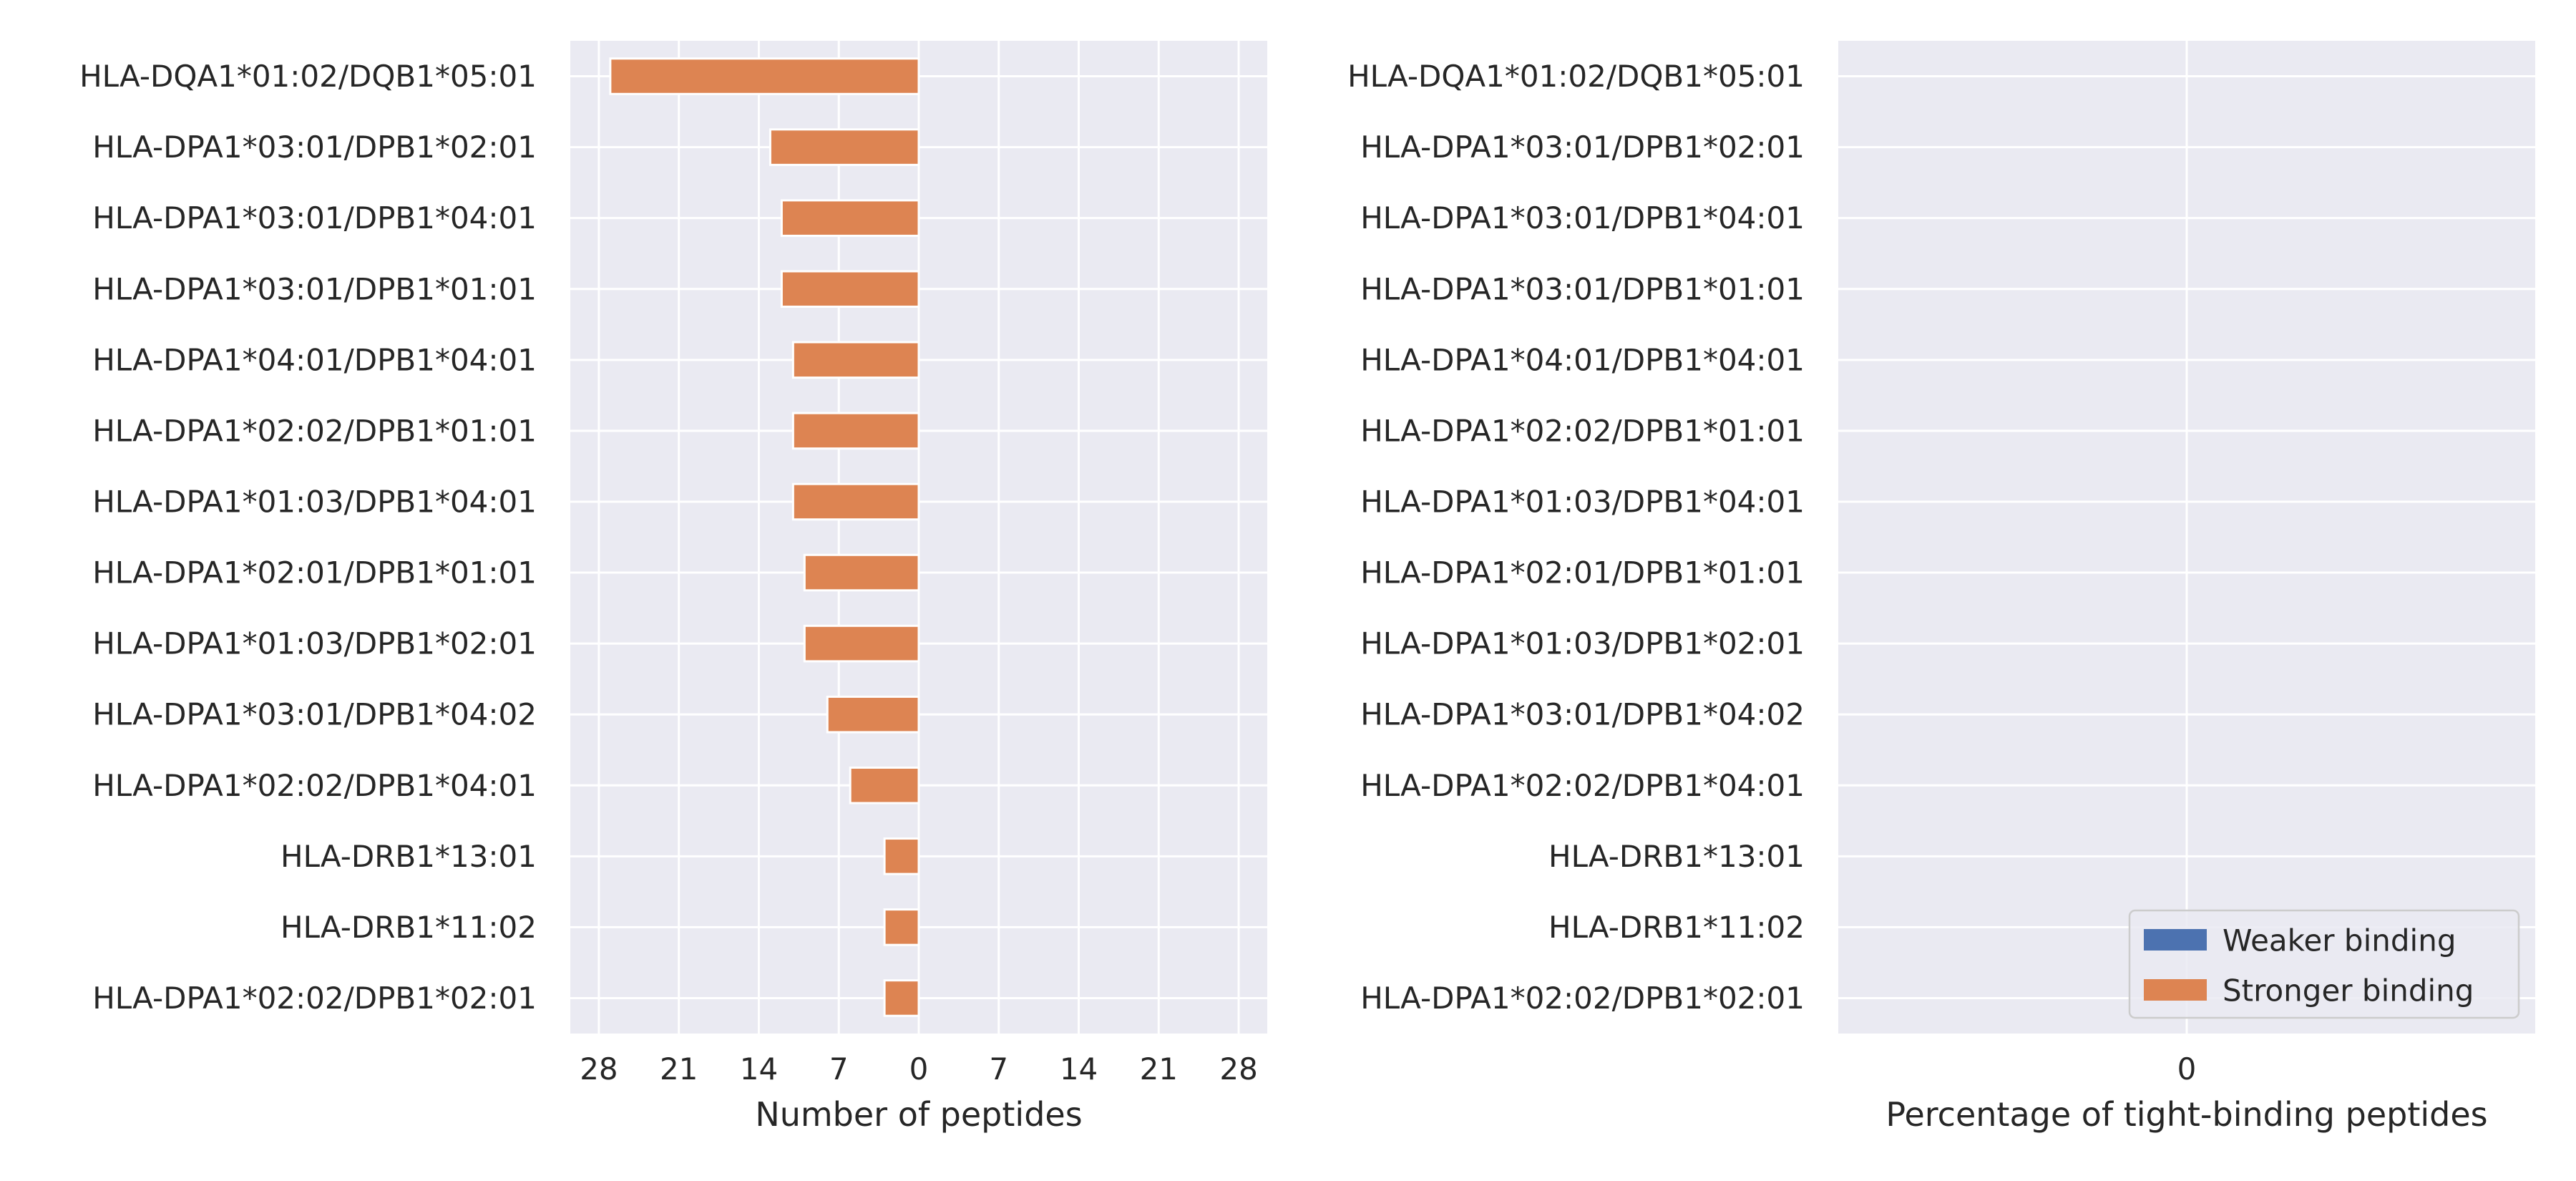 The height and width of the screenshot is (1181, 2576). What do you see at coordinates (2348, 991) in the screenshot?
I see `legend-label: Stronger binding` at bounding box center [2348, 991].